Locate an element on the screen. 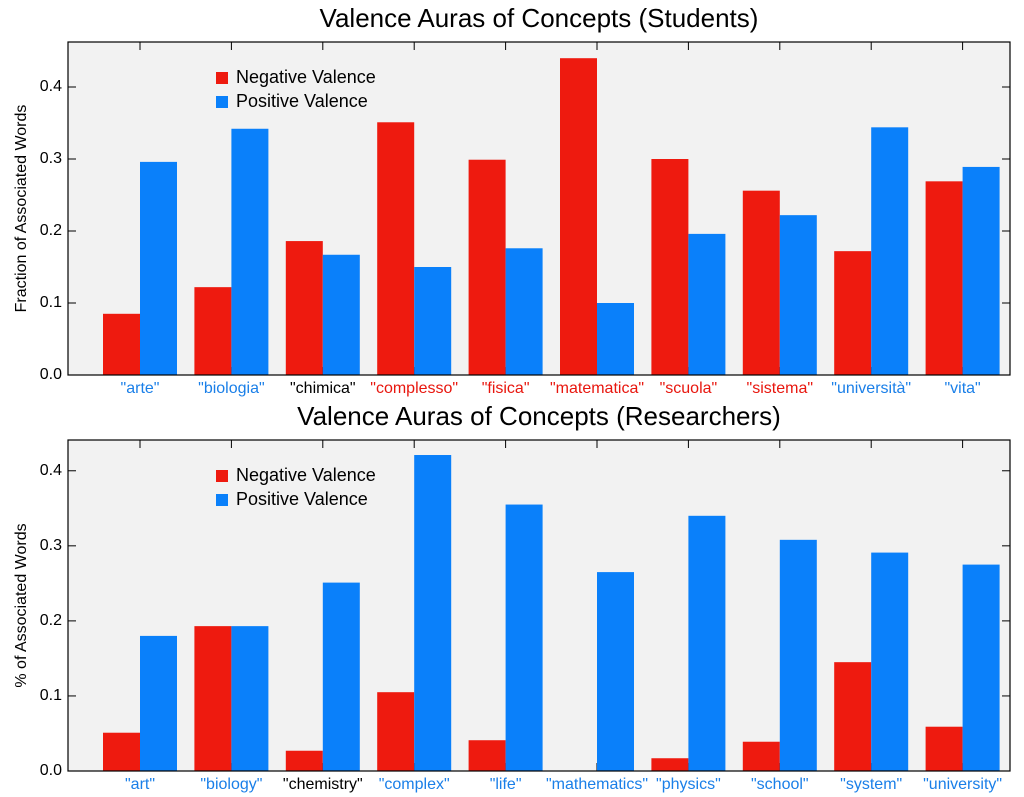  x-tick-label: "complesso" is located at coordinates (414, 388).